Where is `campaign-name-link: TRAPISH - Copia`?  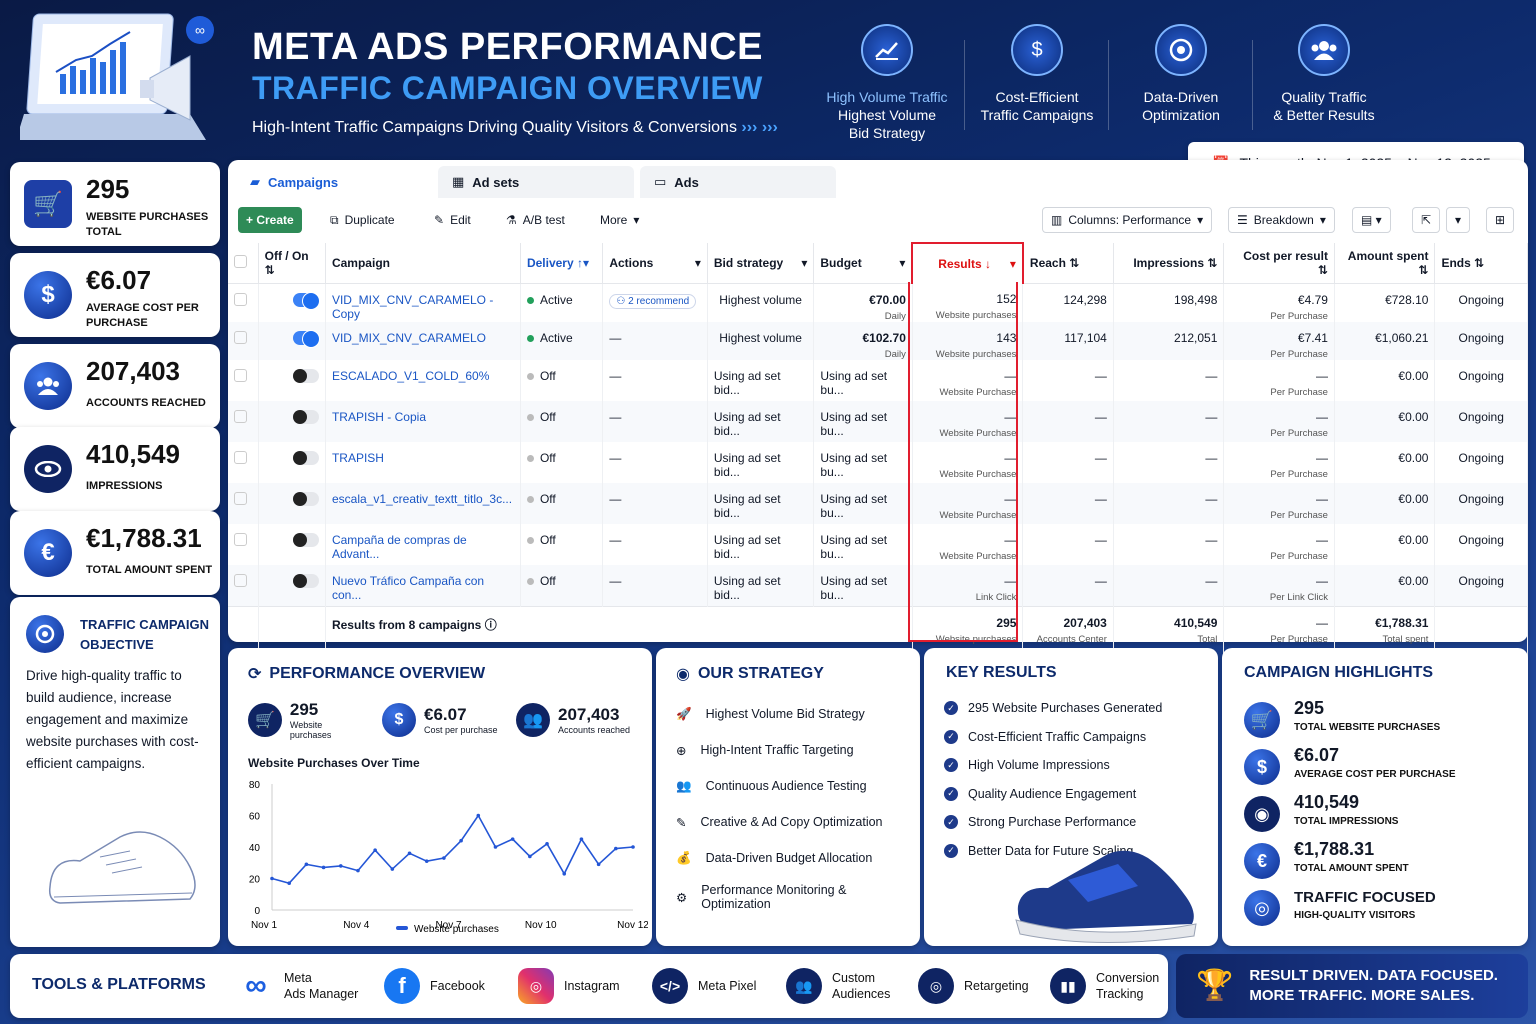
campaign-name-link: TRAPISH - Copia is located at coordinates (378, 416).